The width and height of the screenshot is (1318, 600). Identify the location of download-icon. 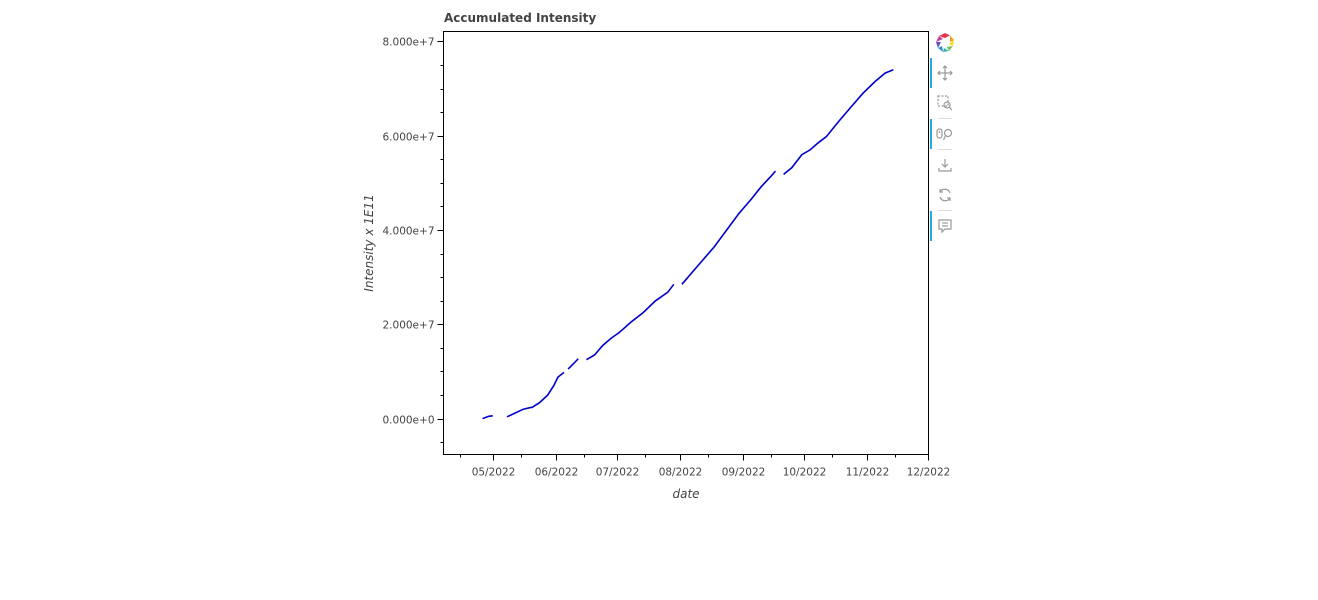
(945, 165).